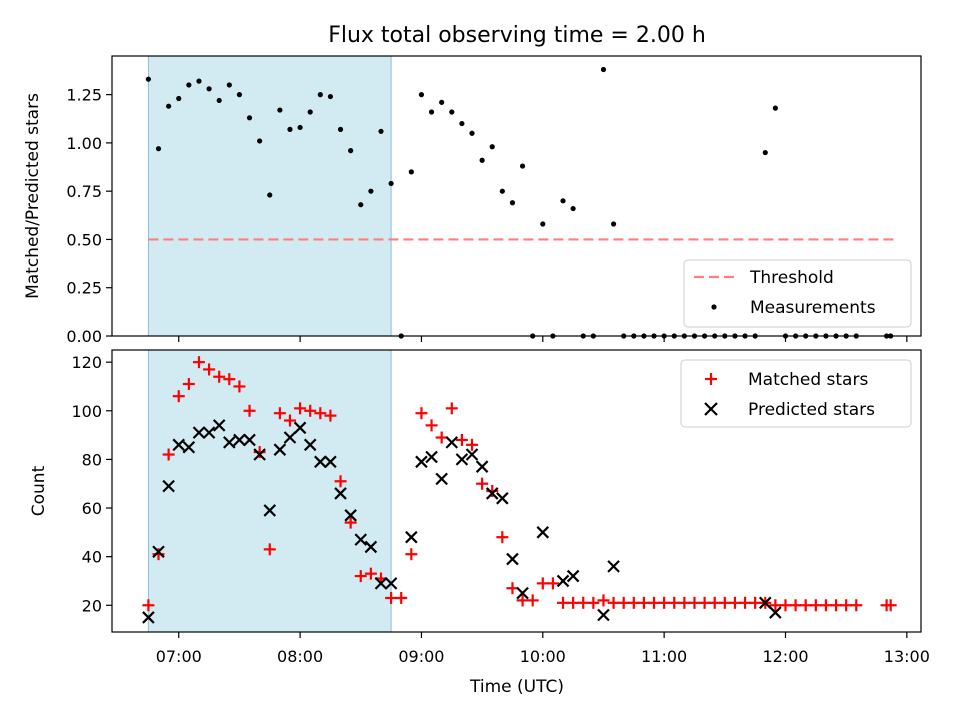 The image size is (960, 720). I want to click on bottom-shaded-span, so click(269, 491).